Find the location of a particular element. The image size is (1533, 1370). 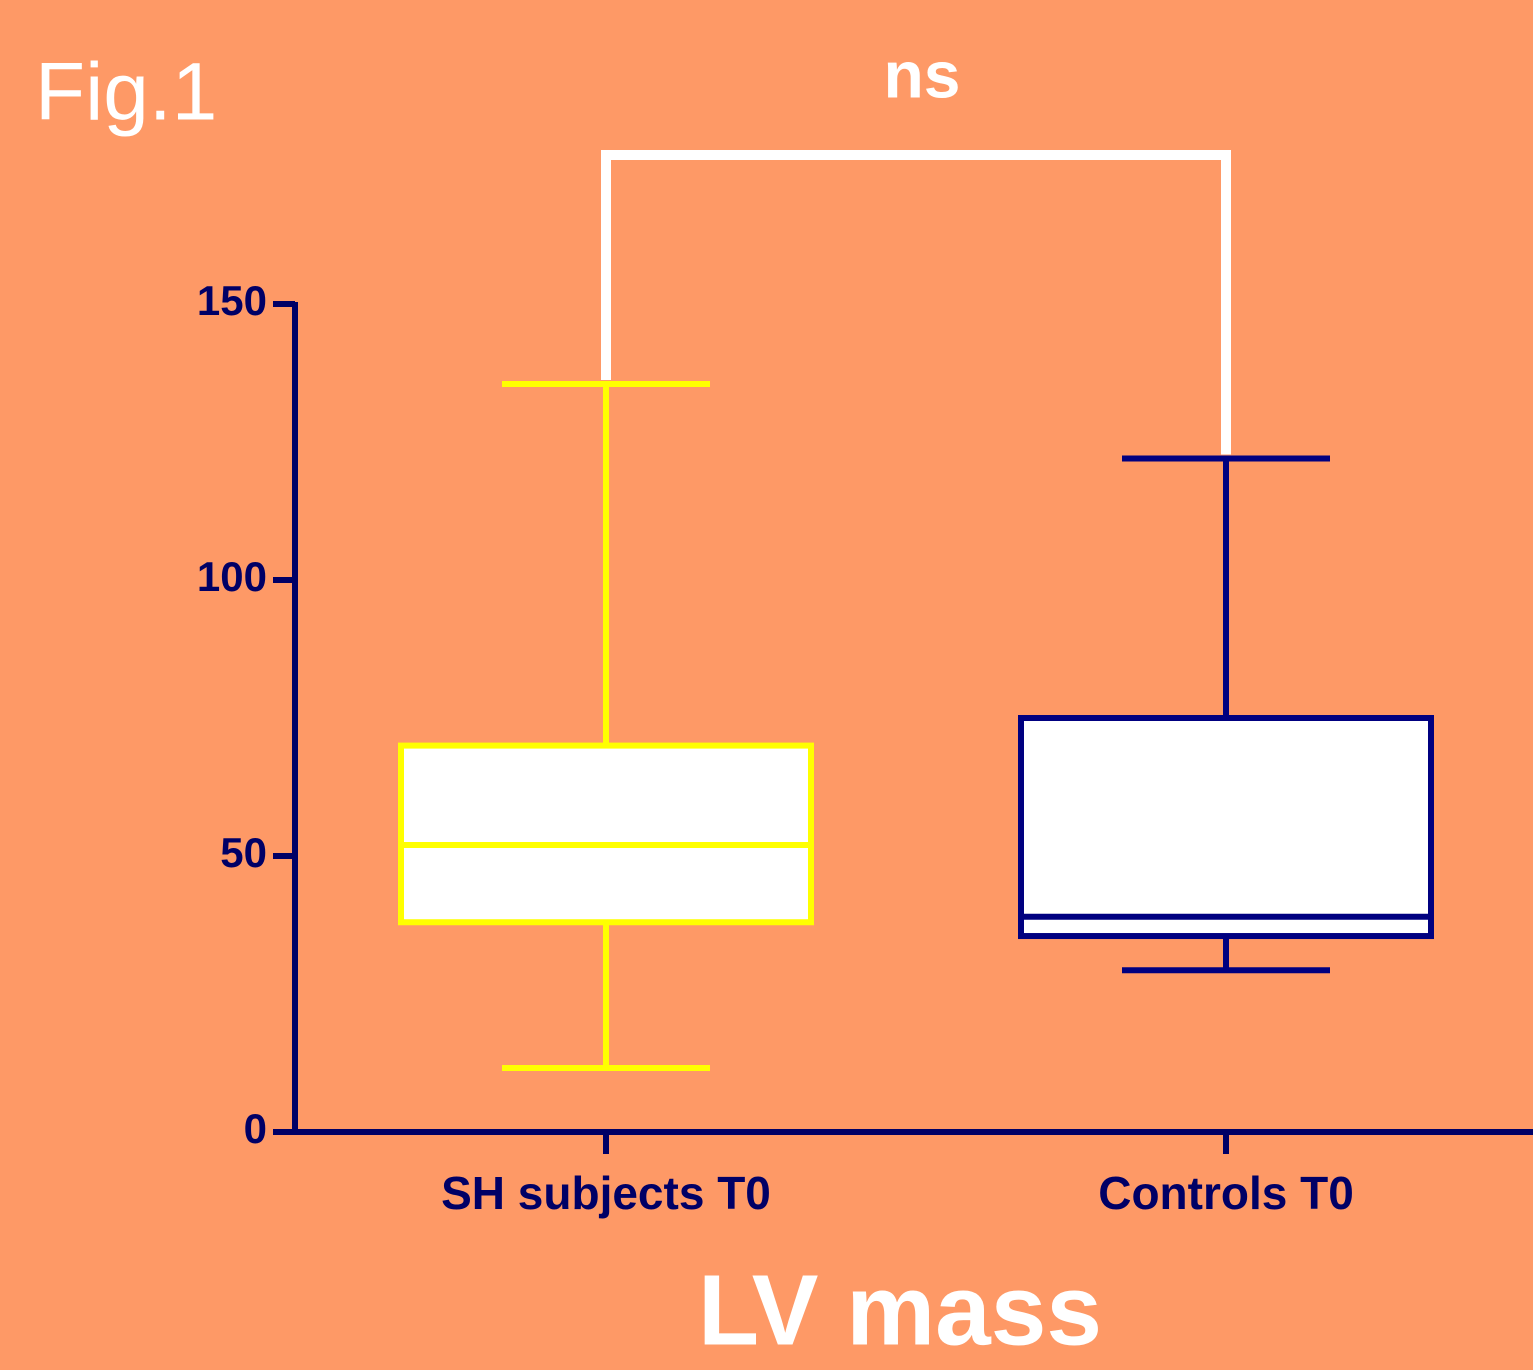

annotation: ns is located at coordinates (921, 74).